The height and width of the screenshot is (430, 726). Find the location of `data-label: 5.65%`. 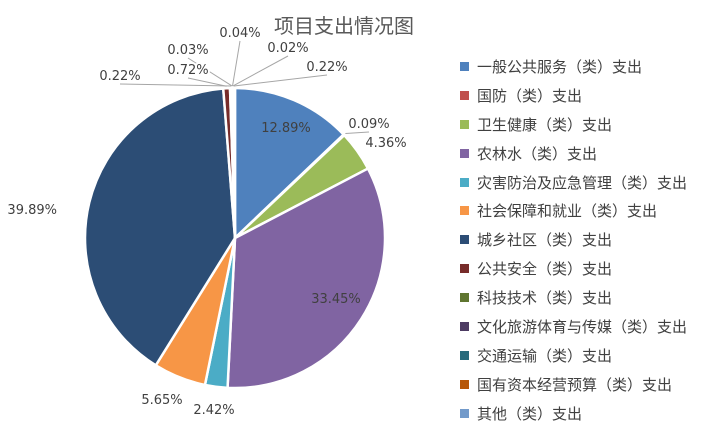

data-label: 5.65% is located at coordinates (161, 400).